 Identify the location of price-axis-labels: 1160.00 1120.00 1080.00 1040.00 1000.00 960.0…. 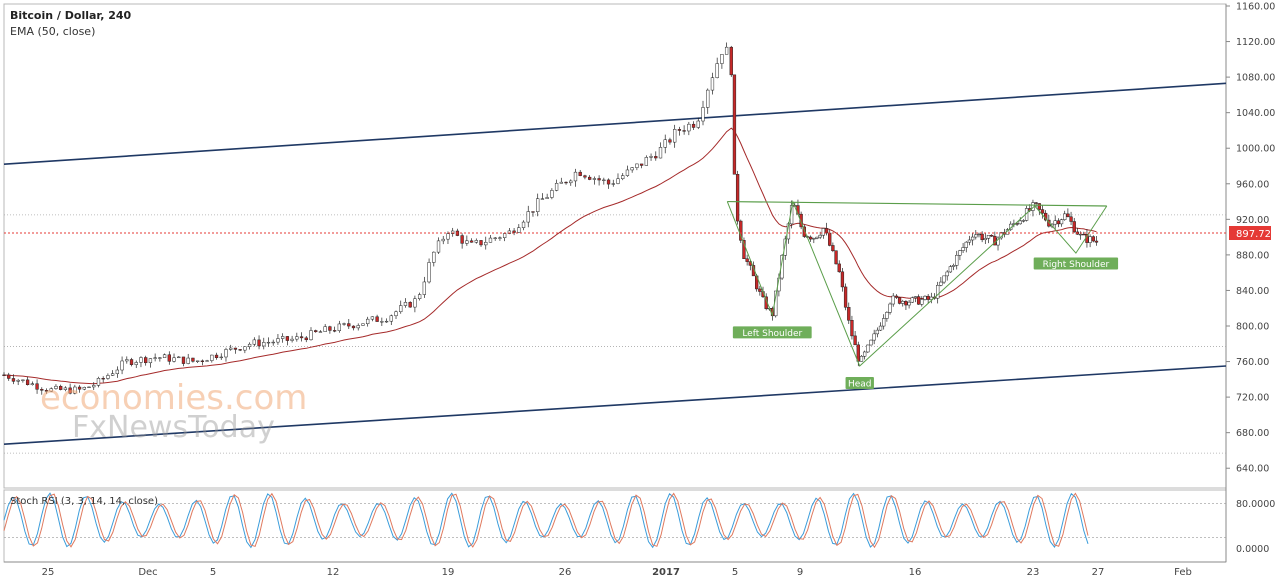
(1250, 238).